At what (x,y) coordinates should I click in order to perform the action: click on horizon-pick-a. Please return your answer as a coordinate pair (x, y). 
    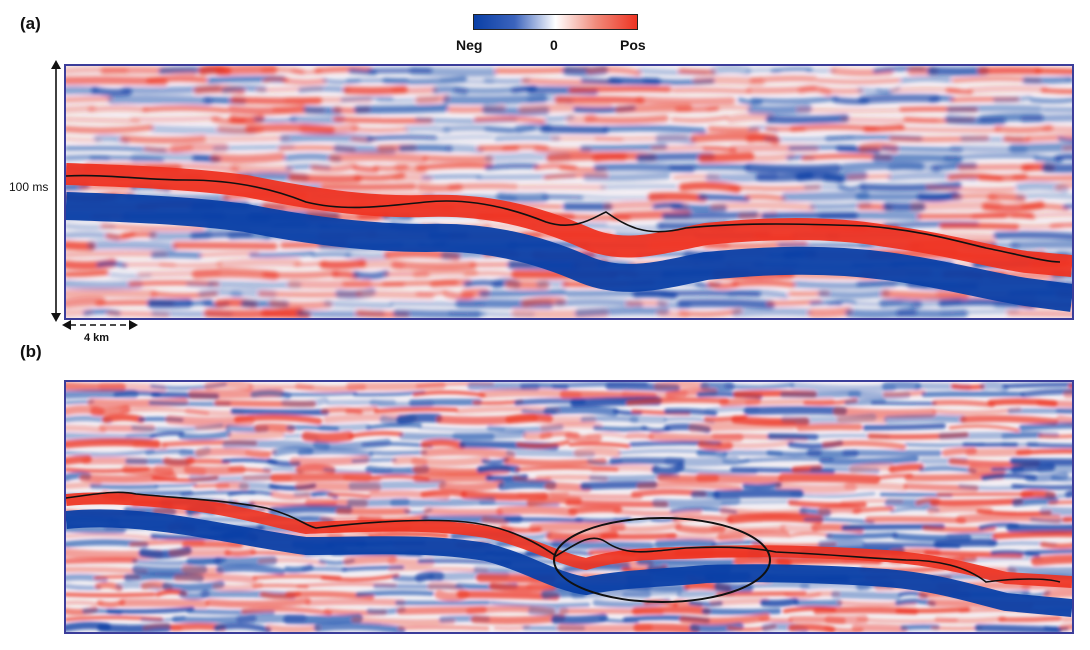
    Looking at the image, I should click on (563, 218).